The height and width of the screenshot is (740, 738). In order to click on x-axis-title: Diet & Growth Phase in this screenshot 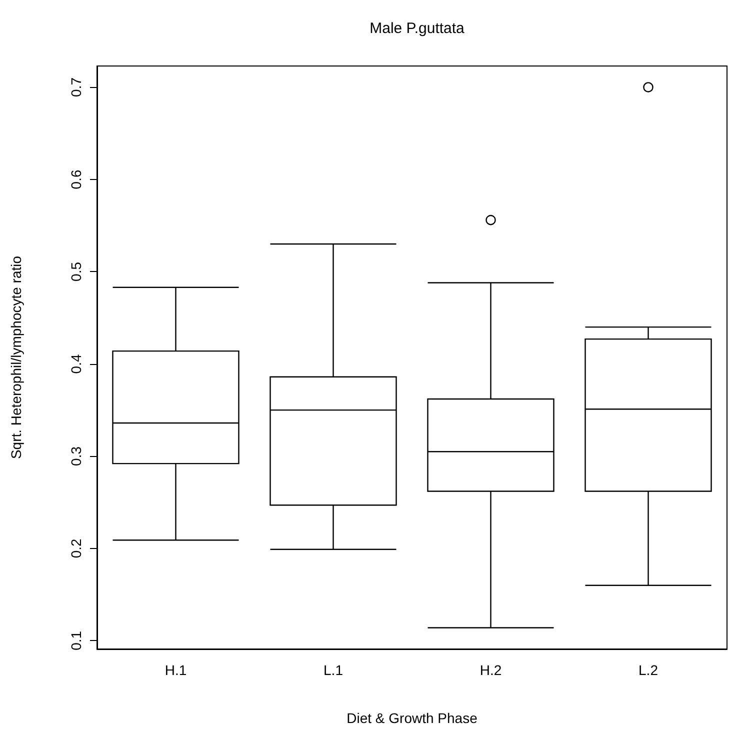, I will do `click(412, 718)`.